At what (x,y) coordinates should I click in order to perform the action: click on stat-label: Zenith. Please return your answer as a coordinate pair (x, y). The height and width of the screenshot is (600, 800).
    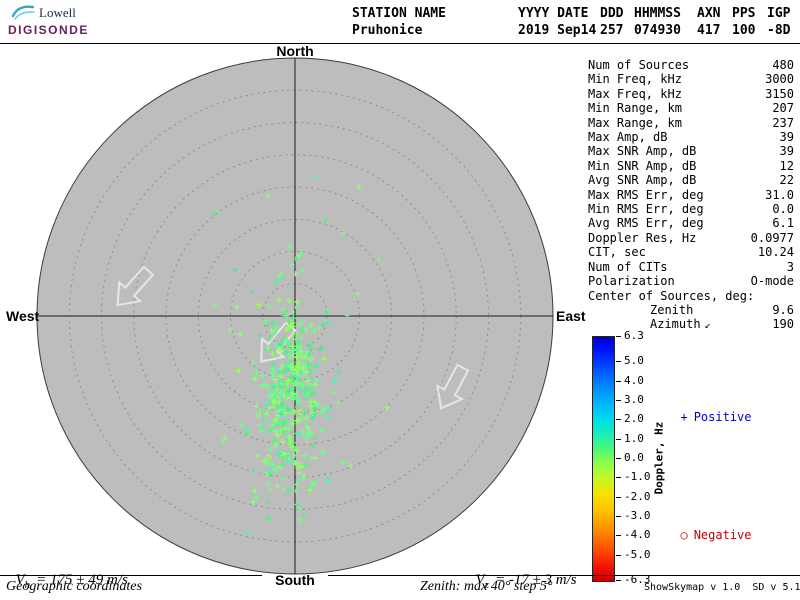
    Looking at the image, I should click on (672, 309).